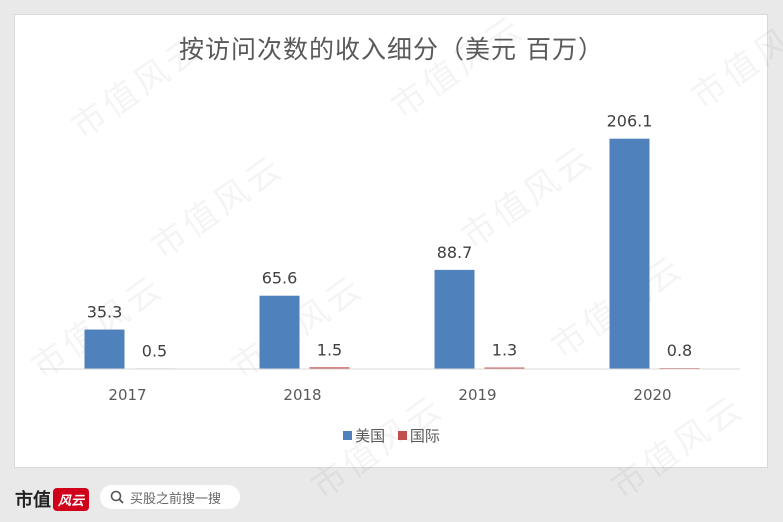 This screenshot has height=522, width=783. Describe the element at coordinates (127, 395) in the screenshot. I see `x-tick-label: 2017` at that location.